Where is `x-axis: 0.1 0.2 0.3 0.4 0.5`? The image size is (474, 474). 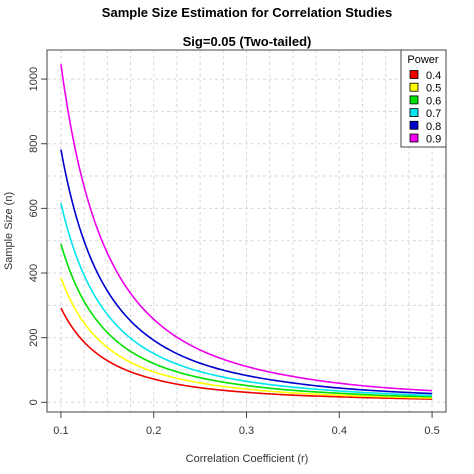 x-axis: 0.1 0.2 0.3 0.4 0.5 is located at coordinates (246, 424).